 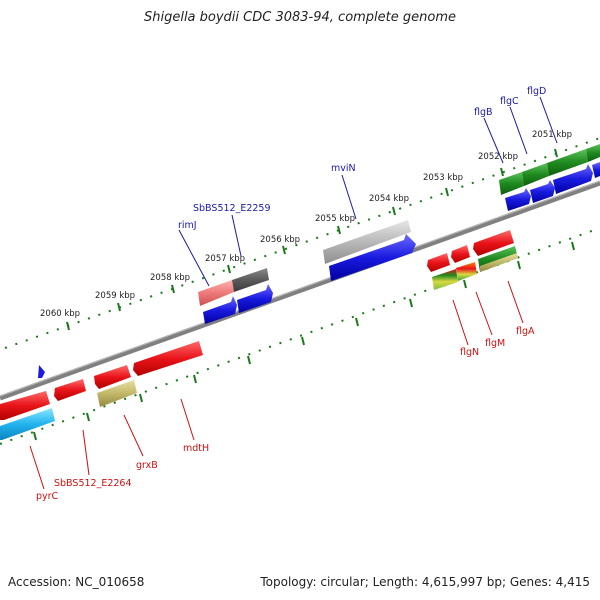 I want to click on scale-label-2055: 2055 kbp, so click(x=335, y=219).